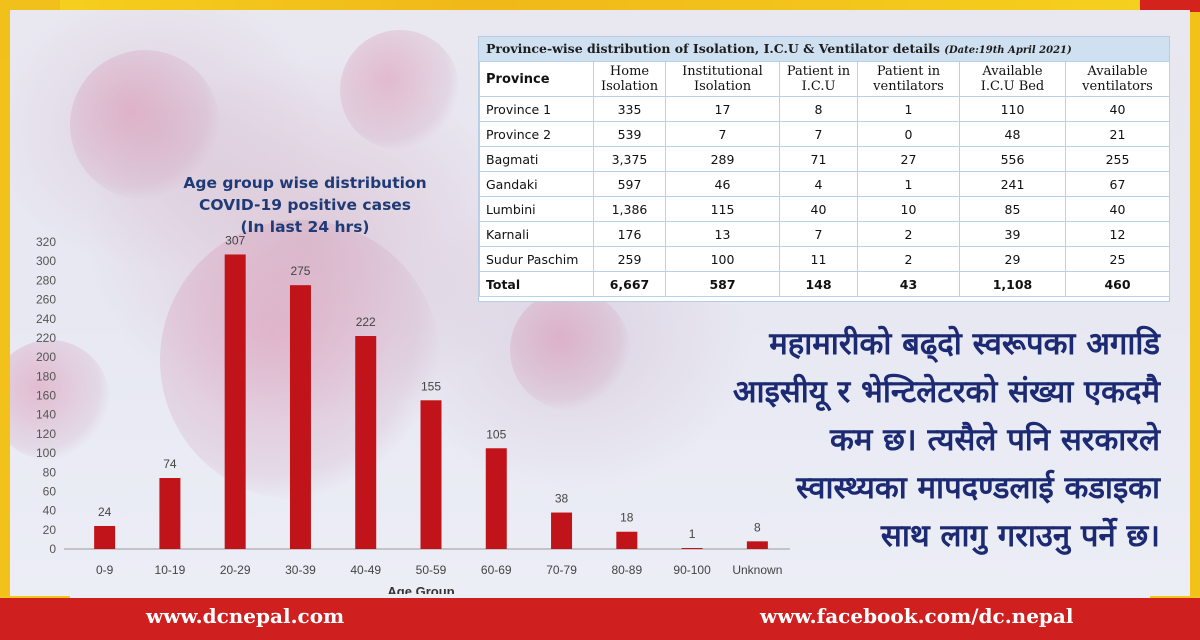  What do you see at coordinates (818, 184) in the screenshot?
I see `table-cell: 4` at bounding box center [818, 184].